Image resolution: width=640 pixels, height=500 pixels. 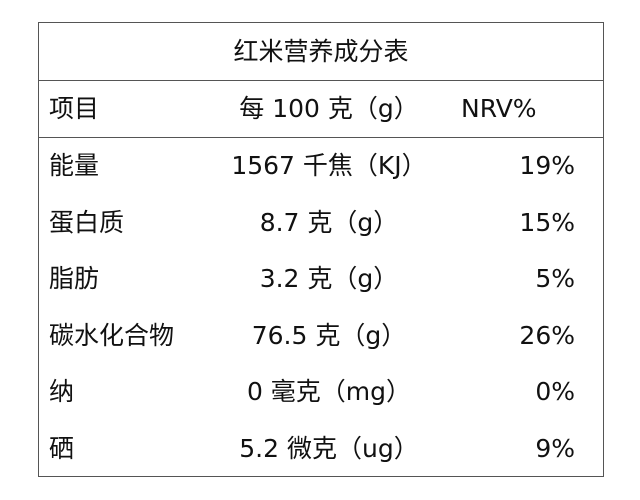 I want to click on table-cell: 硒, so click(x=62, y=448).